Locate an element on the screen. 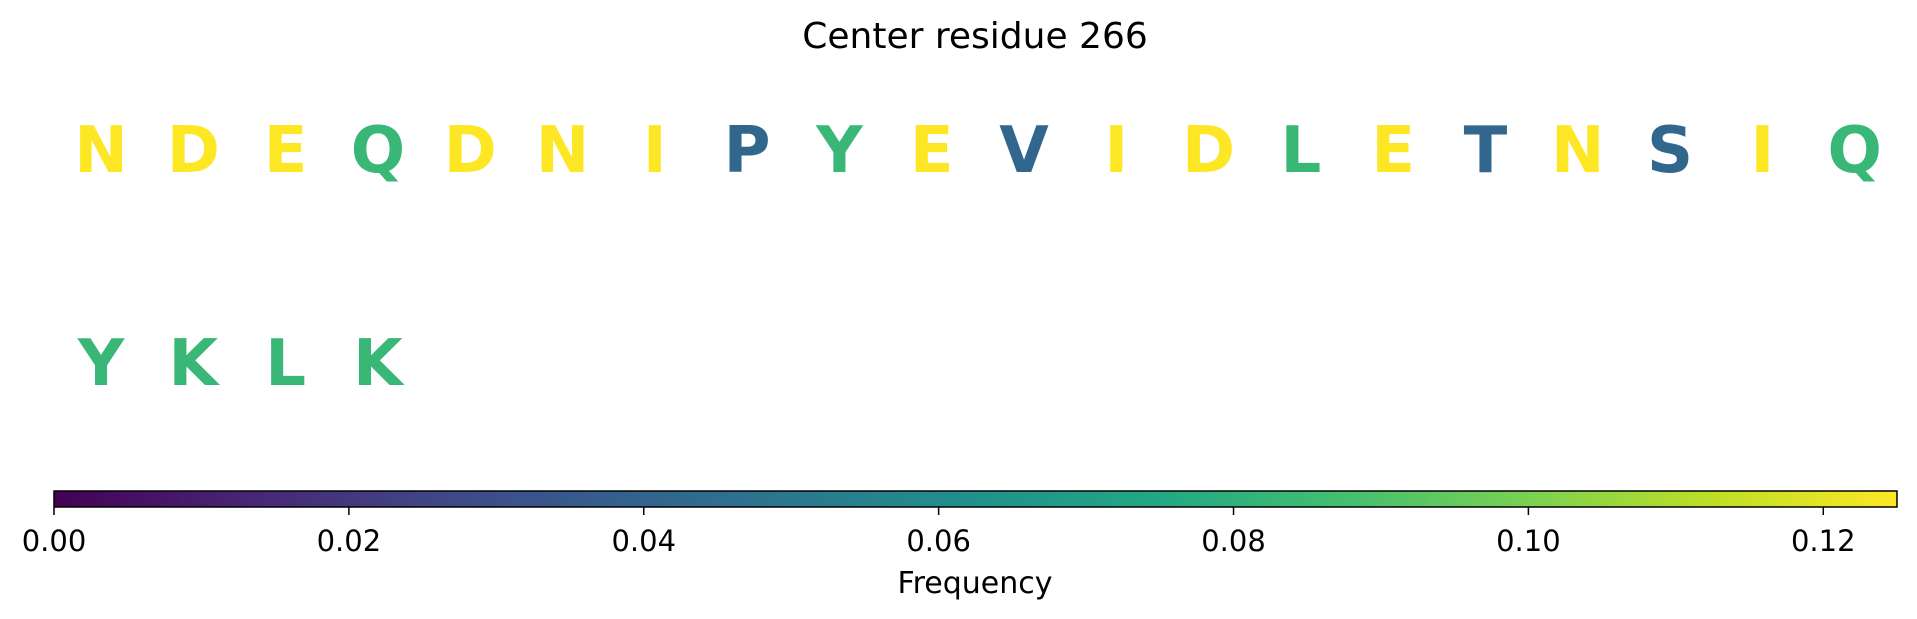 This screenshot has height=619, width=1917. colorbar-ticks: 0.00 0.02 0.04 0.06 0.08 0.10 0.12 is located at coordinates (939, 532).